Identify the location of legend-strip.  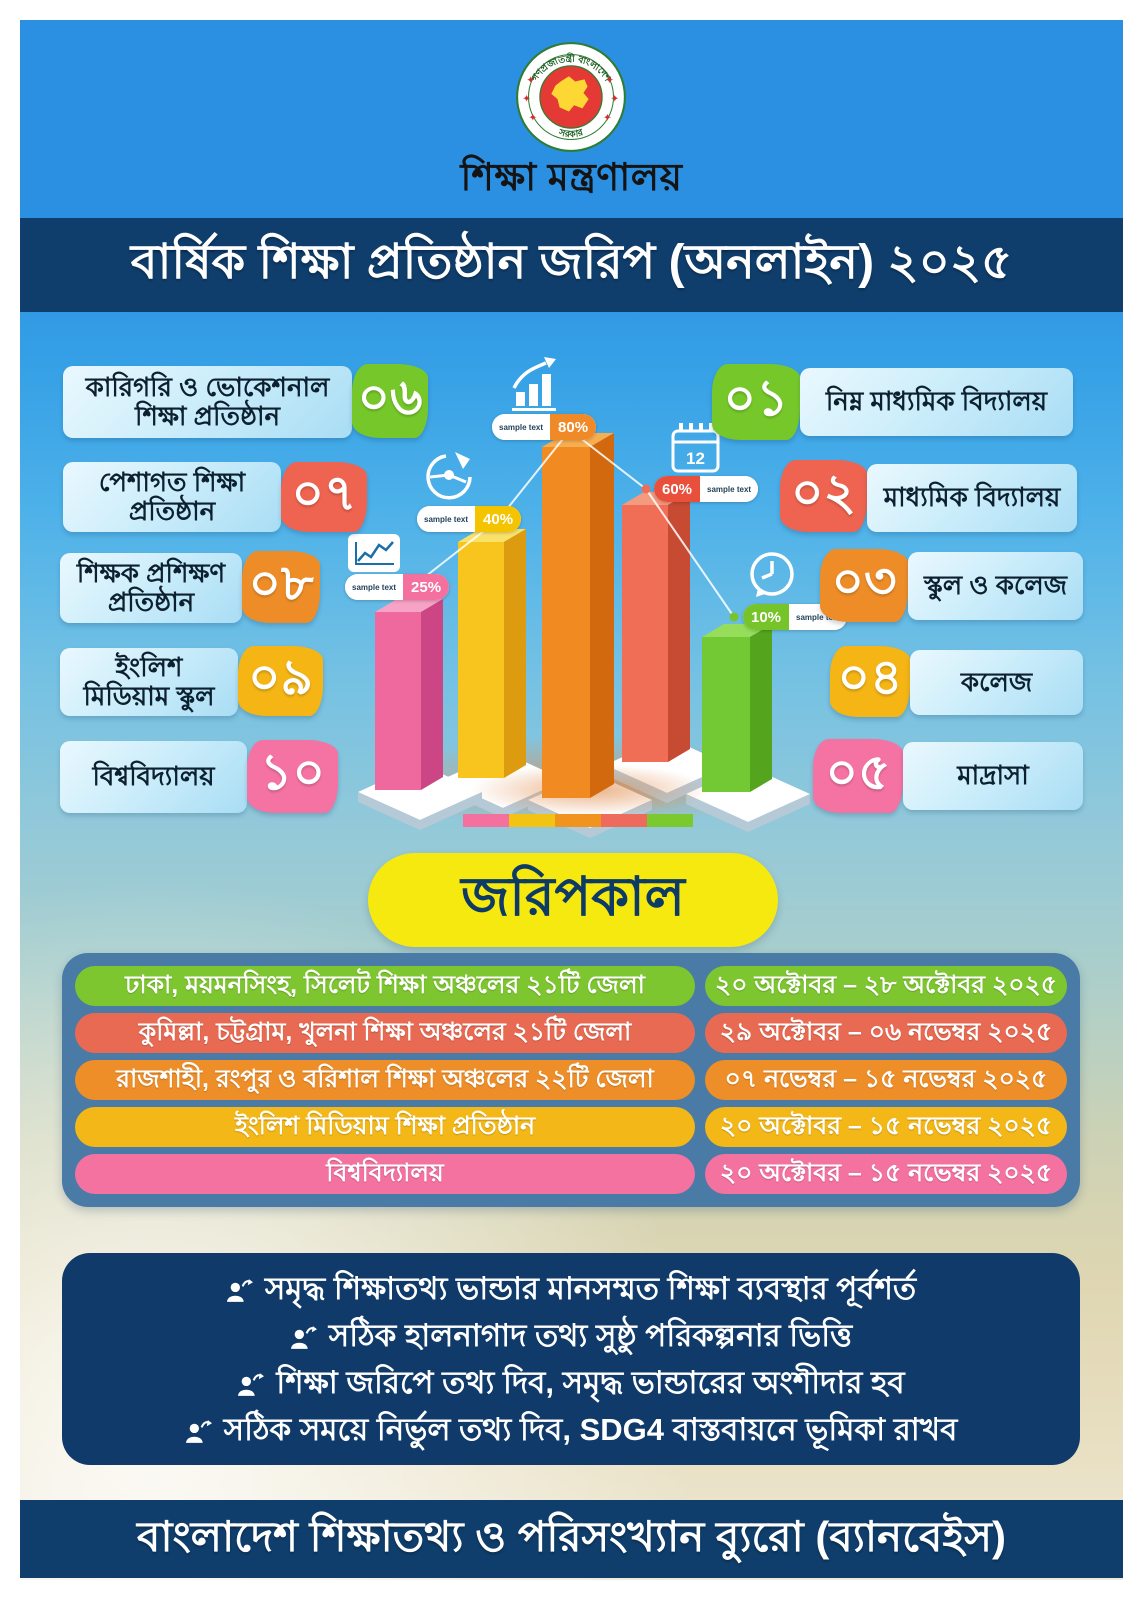
(578, 820).